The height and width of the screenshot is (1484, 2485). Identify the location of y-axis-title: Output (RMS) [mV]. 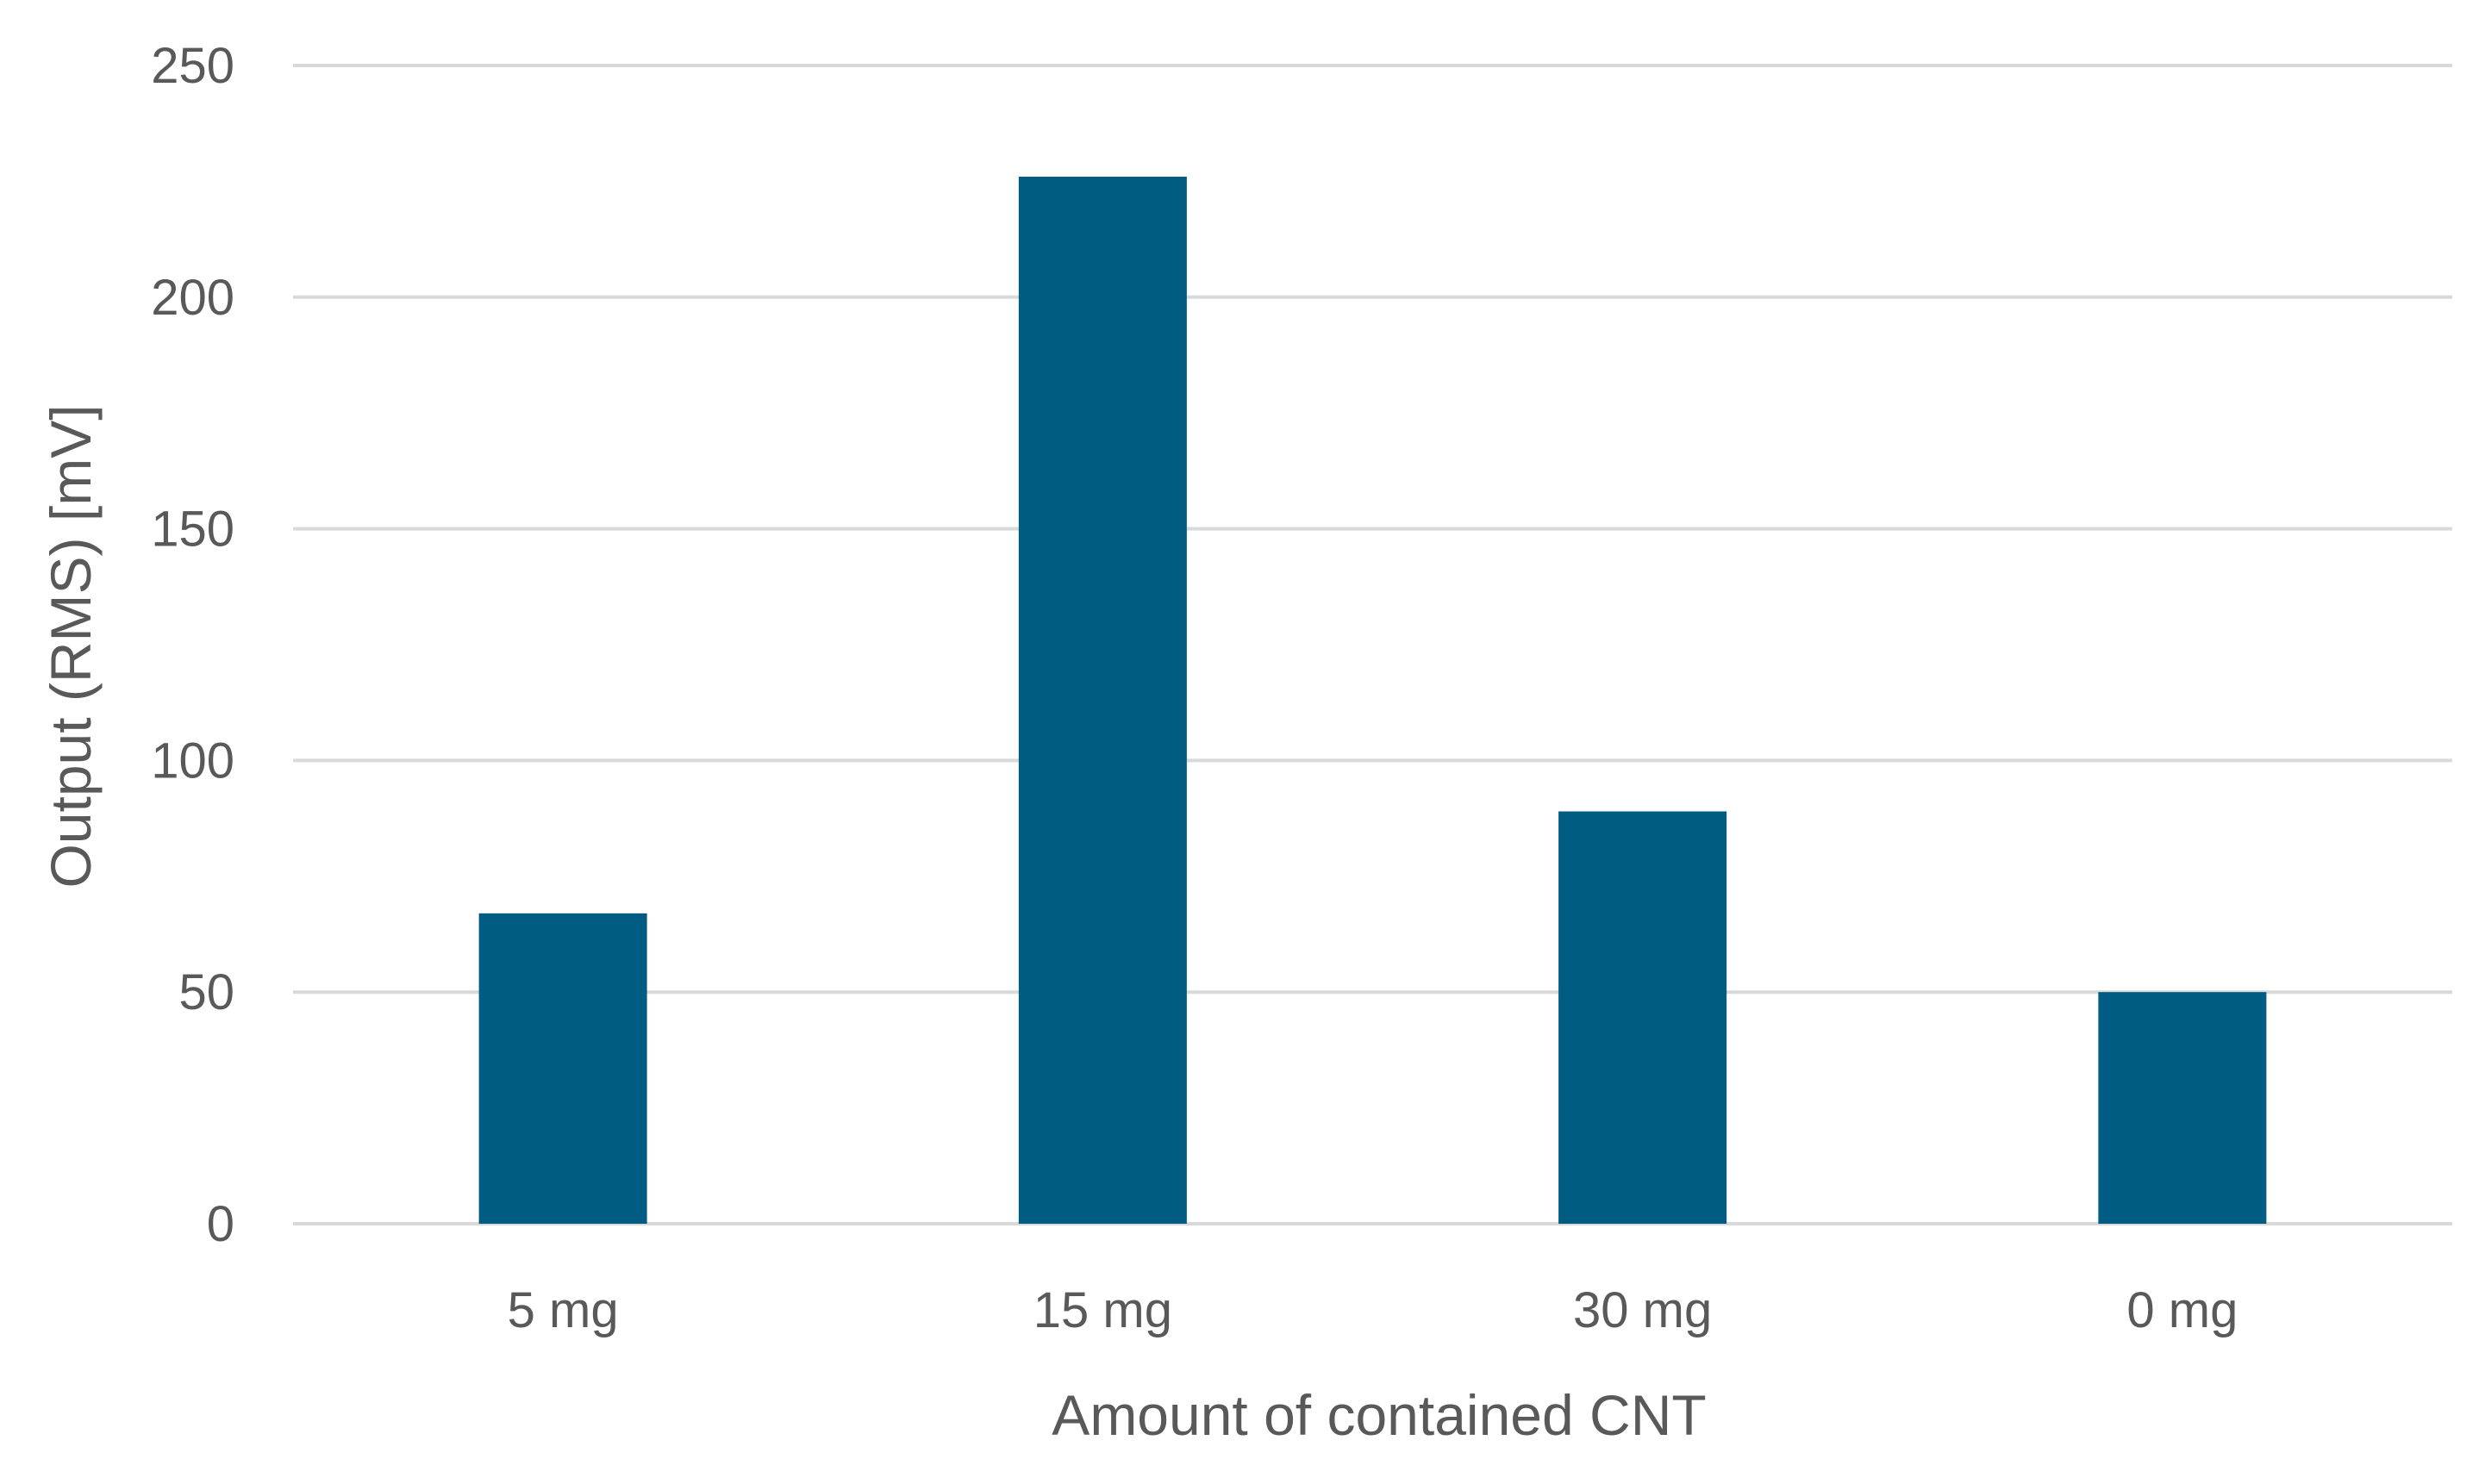
(71, 646).